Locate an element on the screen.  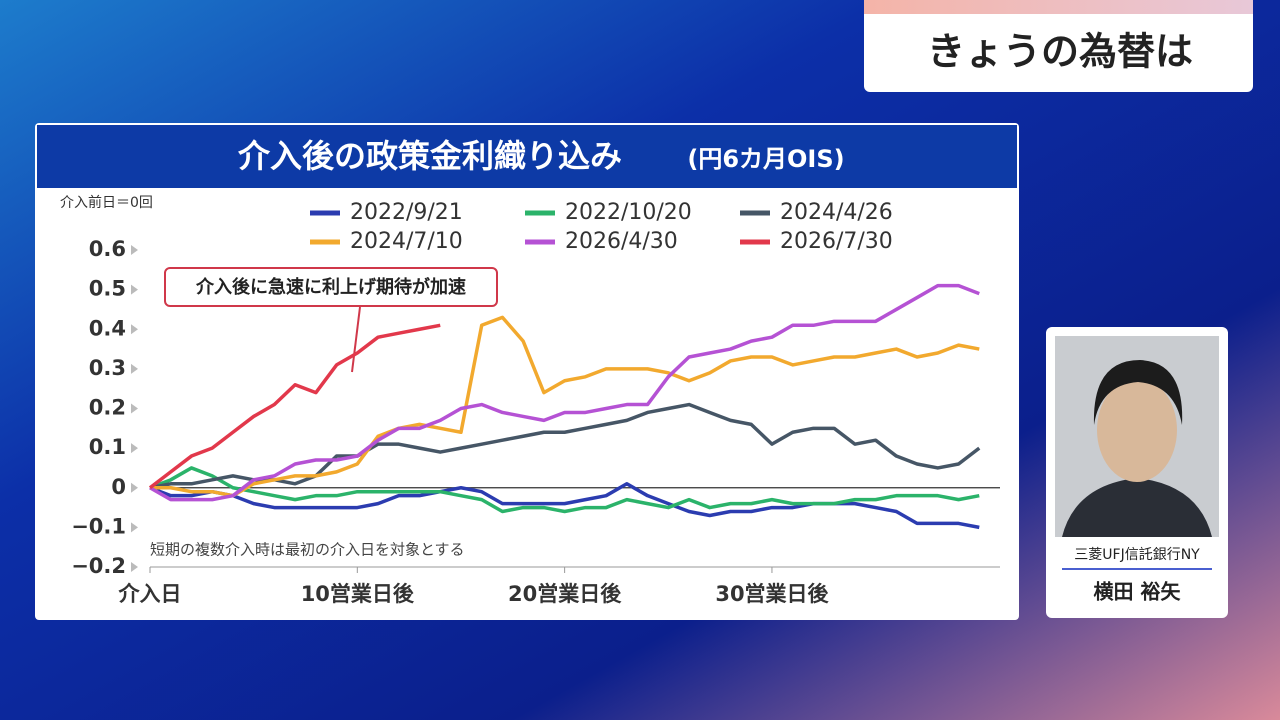
y-tick-label: −0.1 is located at coordinates (98, 526).